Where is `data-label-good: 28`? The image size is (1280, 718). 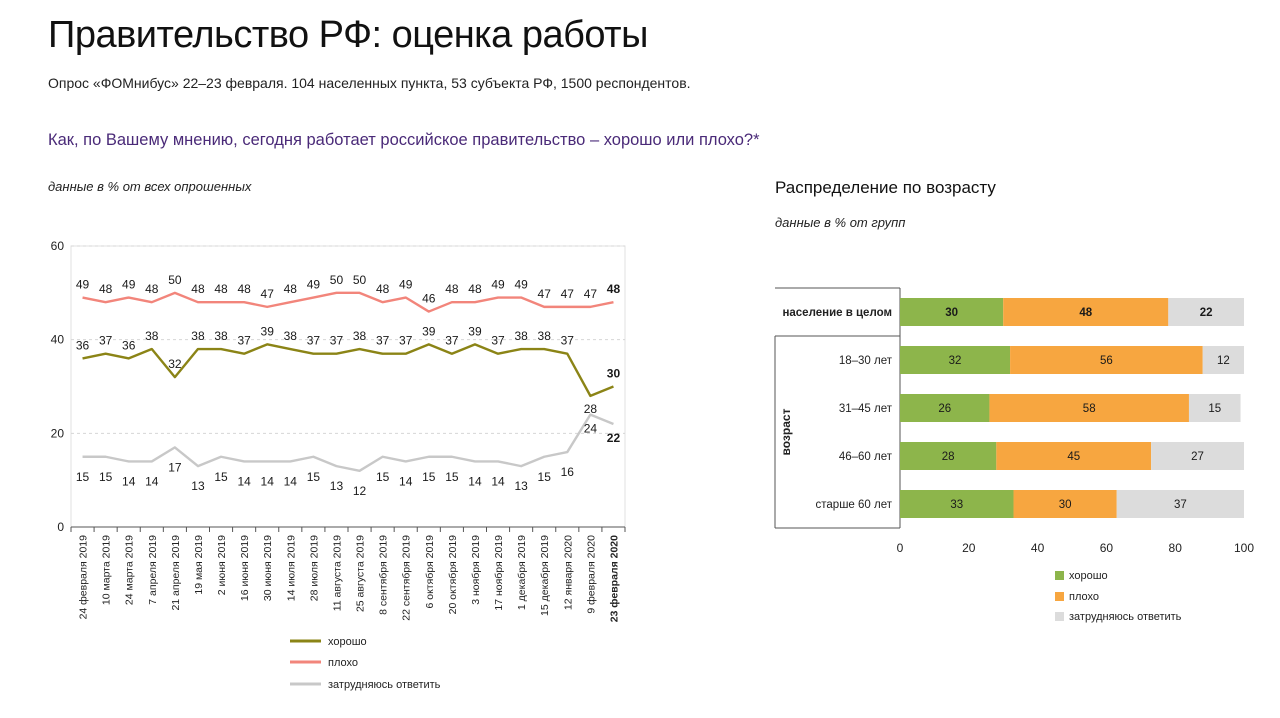 data-label-good: 28 is located at coordinates (591, 409).